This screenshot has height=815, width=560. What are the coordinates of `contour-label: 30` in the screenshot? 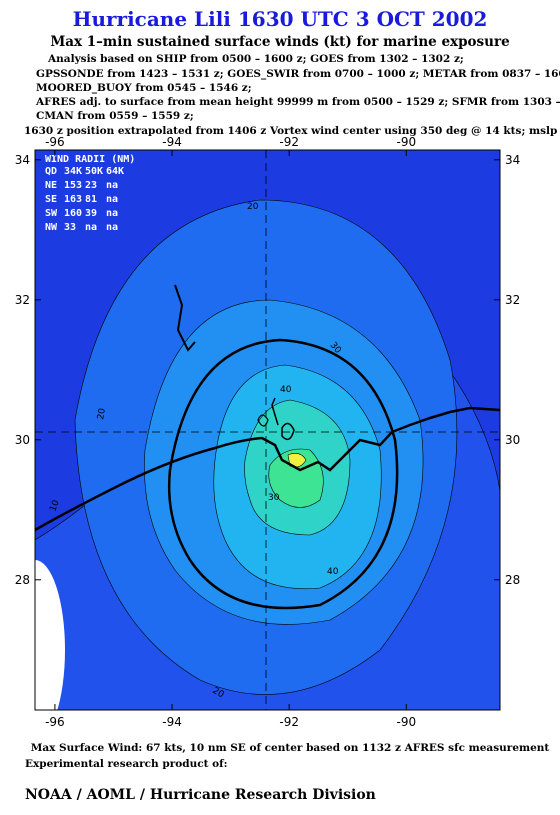 It's located at (274, 498).